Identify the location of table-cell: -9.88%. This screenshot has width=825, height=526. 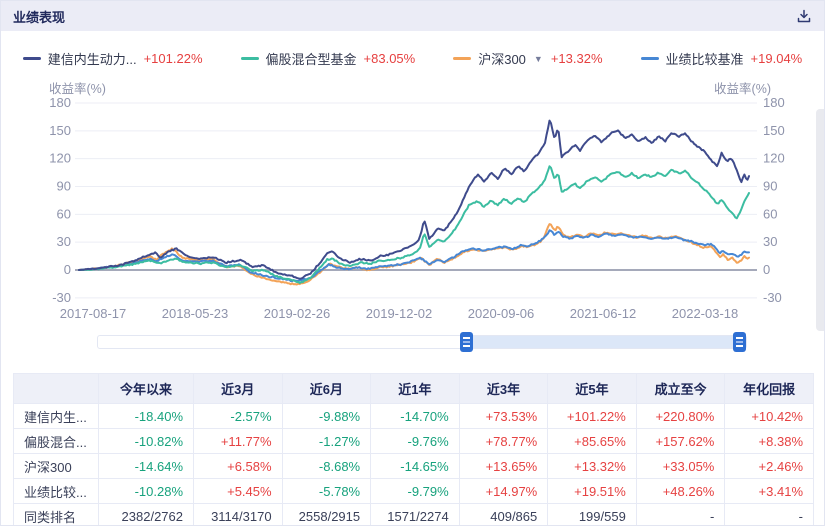
(326, 416).